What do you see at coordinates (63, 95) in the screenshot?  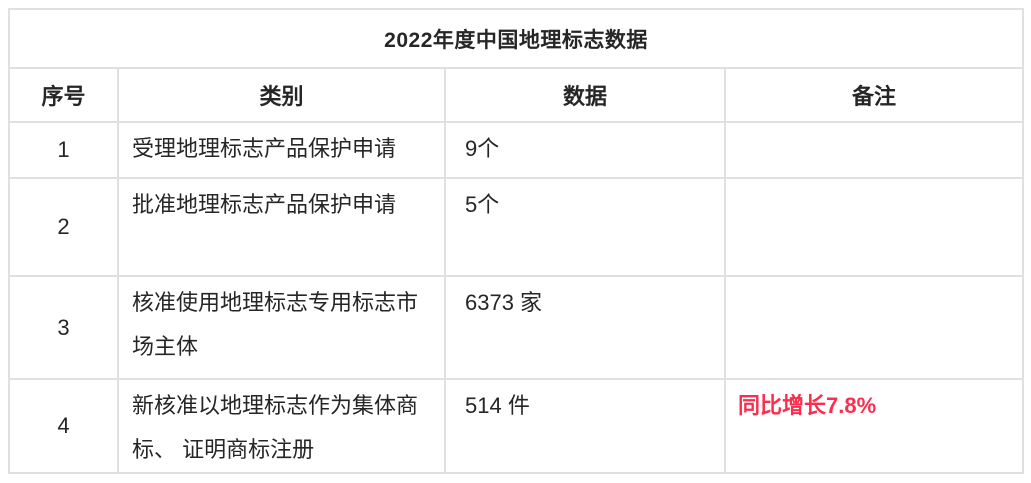 I see `column-header-no: 序号` at bounding box center [63, 95].